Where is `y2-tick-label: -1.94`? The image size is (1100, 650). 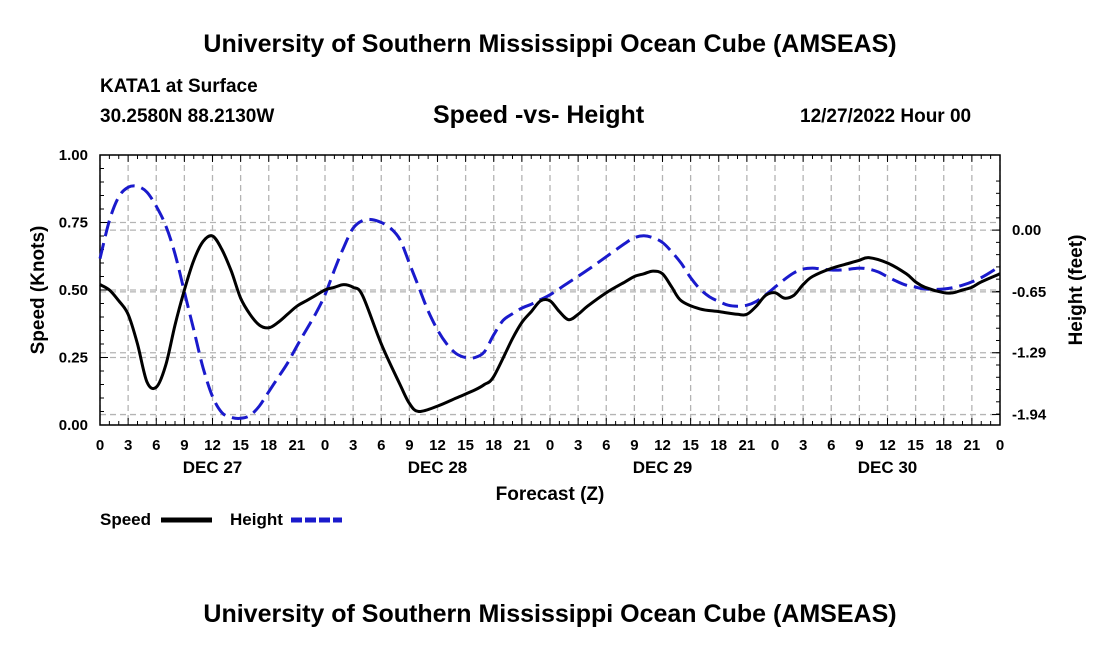
y2-tick-label: -1.94 is located at coordinates (1029, 415).